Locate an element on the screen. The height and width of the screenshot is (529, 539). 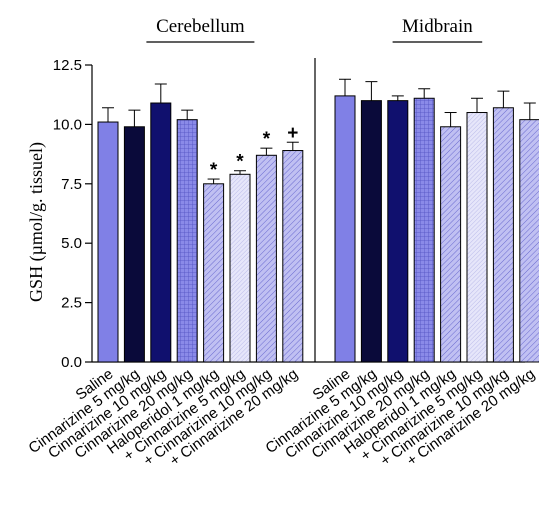
y-tick-label: 12.5 is located at coordinates (67, 65).